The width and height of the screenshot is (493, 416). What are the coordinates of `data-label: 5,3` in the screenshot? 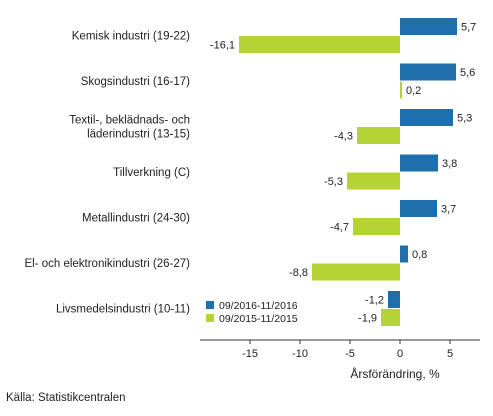 It's located at (464, 119).